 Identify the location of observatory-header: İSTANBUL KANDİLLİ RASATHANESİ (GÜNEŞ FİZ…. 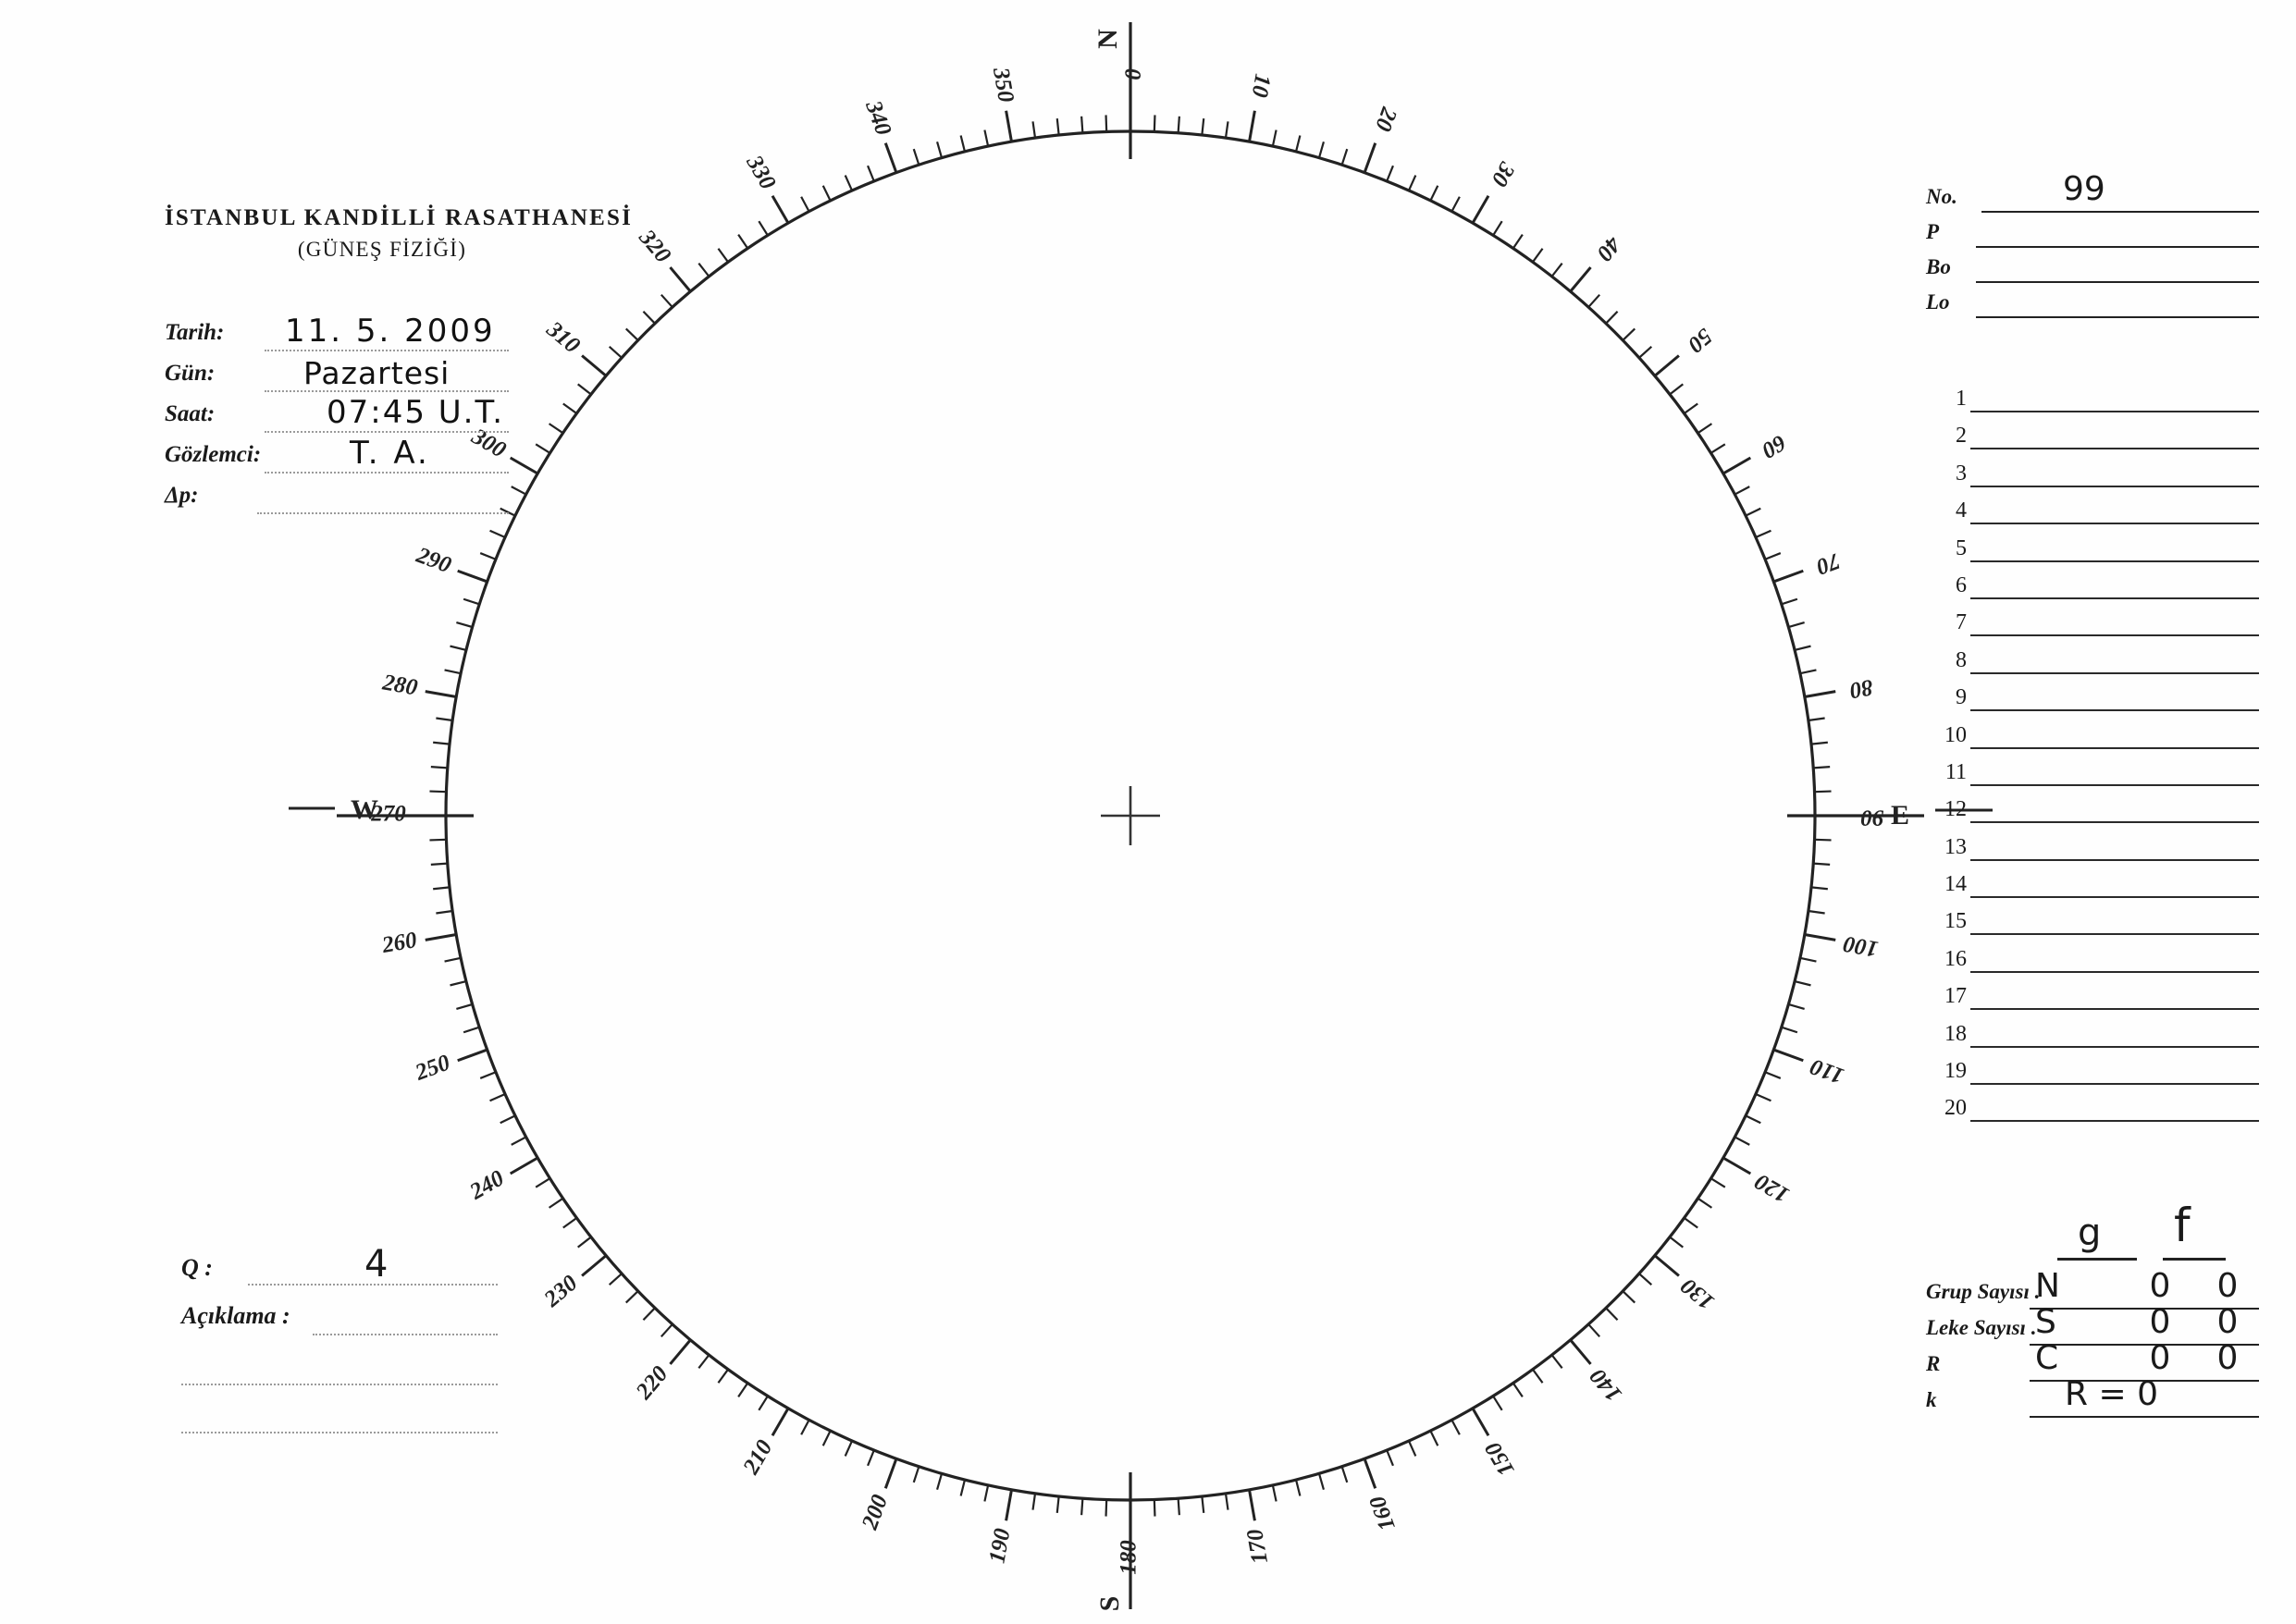
(398, 233).